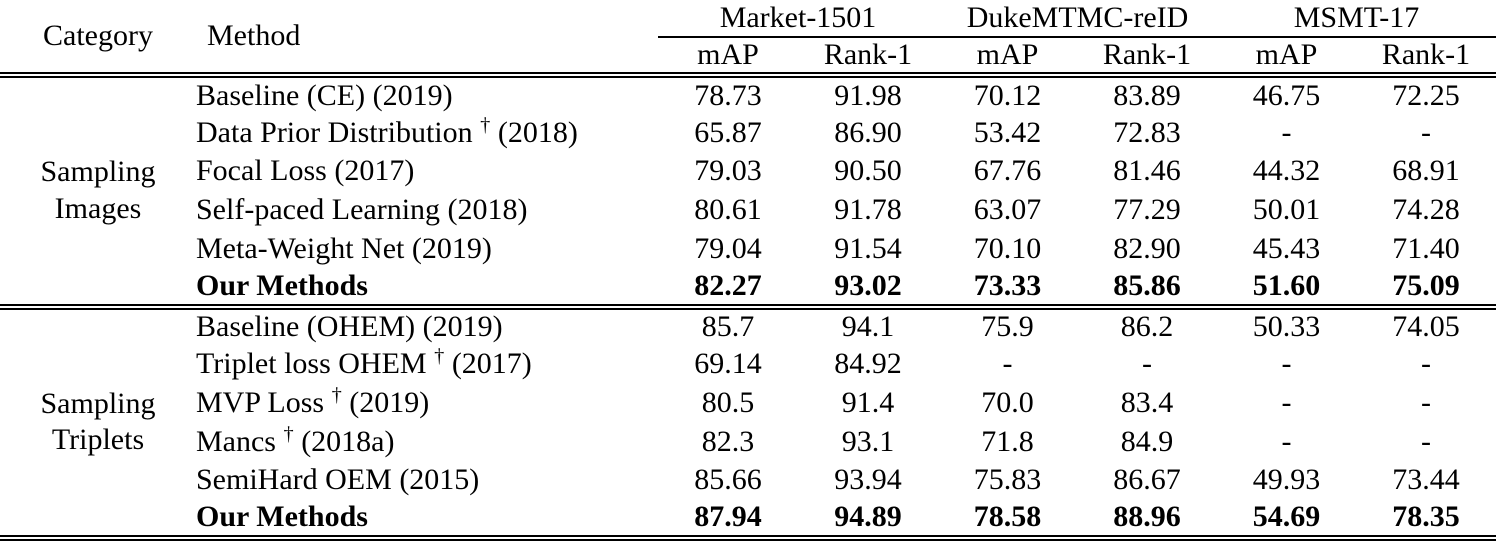 This screenshot has width=1496, height=547. What do you see at coordinates (1426, 95) in the screenshot?
I see `value-cell: 72.25` at bounding box center [1426, 95].